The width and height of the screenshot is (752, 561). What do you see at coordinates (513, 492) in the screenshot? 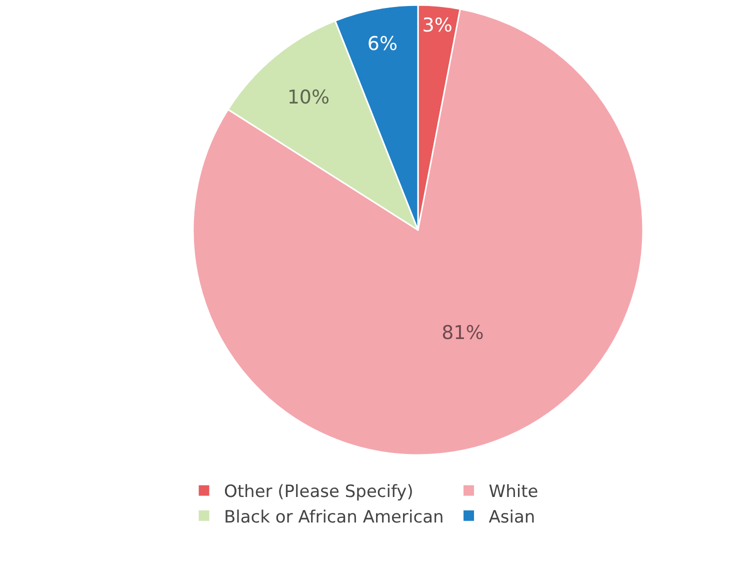
I see `legend-label: White` at bounding box center [513, 492].